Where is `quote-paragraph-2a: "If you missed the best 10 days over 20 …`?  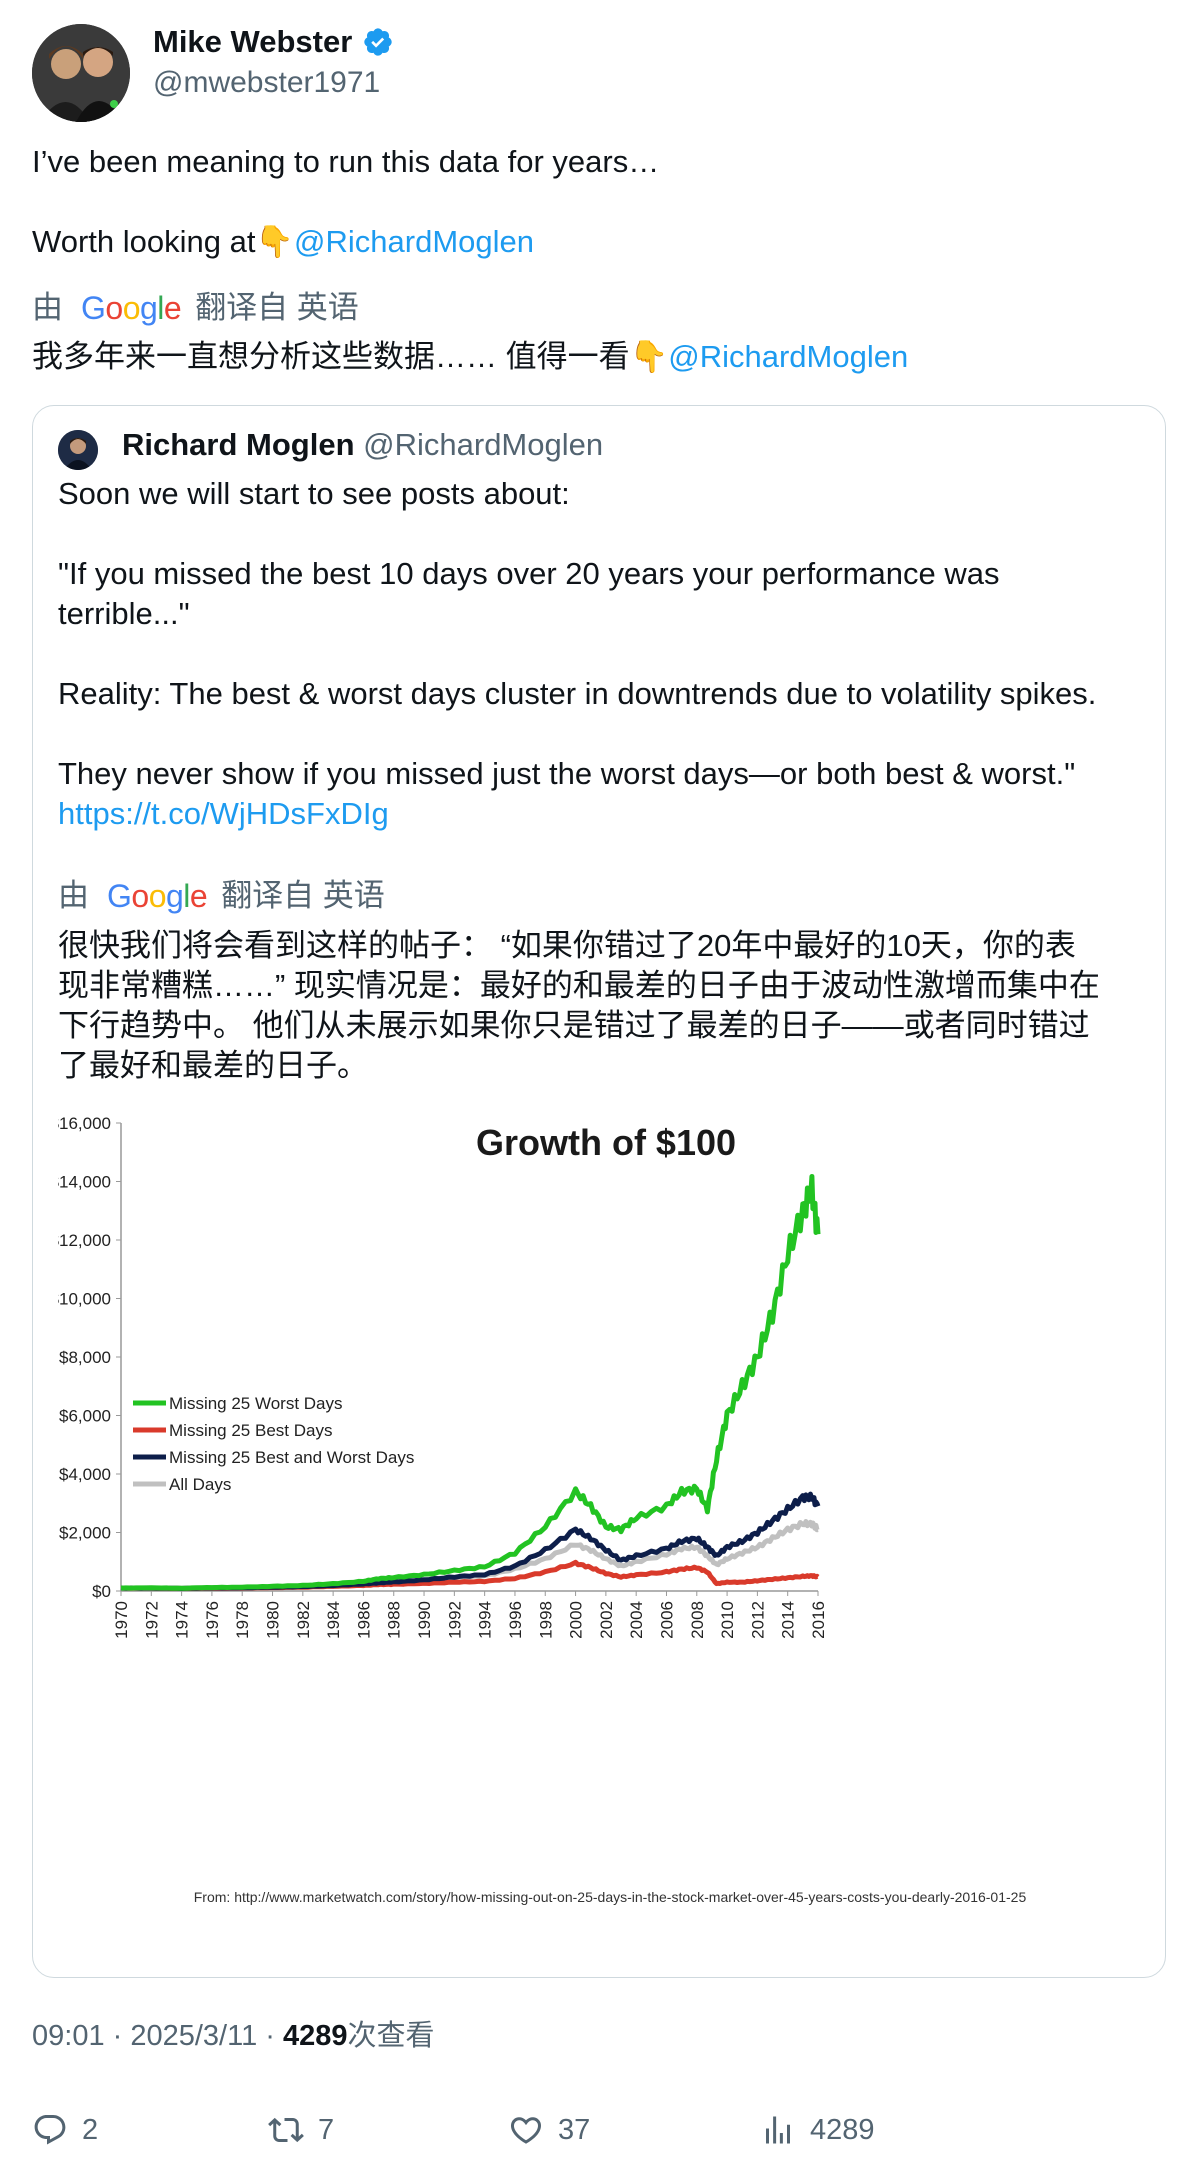
quote-paragraph-2a: "If you missed the best 10 days over 20 … is located at coordinates (529, 573).